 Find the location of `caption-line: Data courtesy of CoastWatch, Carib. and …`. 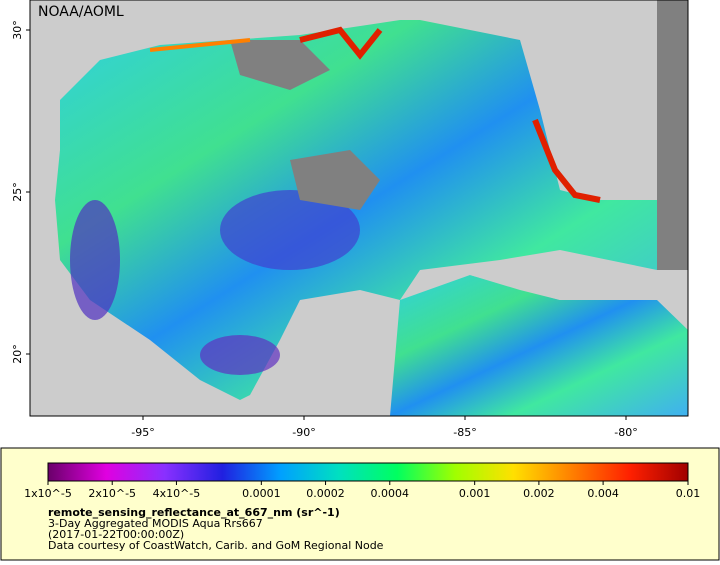

caption-line: Data courtesy of CoastWatch, Carib. and … is located at coordinates (216, 545).